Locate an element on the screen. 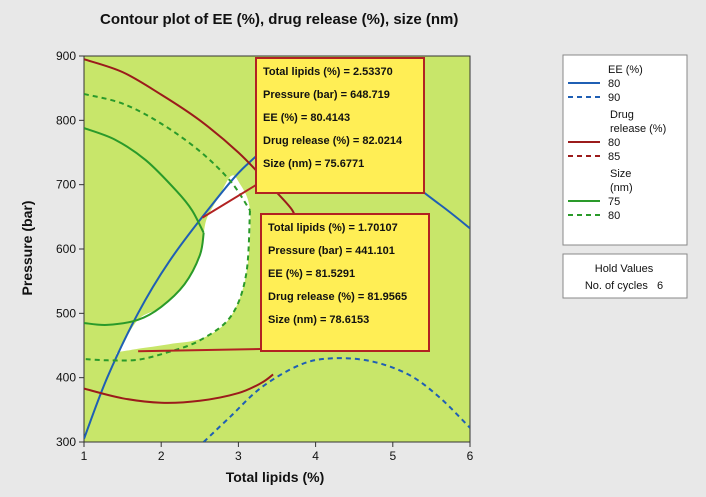 This screenshot has width=706, height=497. annotation-1-line-1: Total lipids (%) = 2.53370 is located at coordinates (328, 72).